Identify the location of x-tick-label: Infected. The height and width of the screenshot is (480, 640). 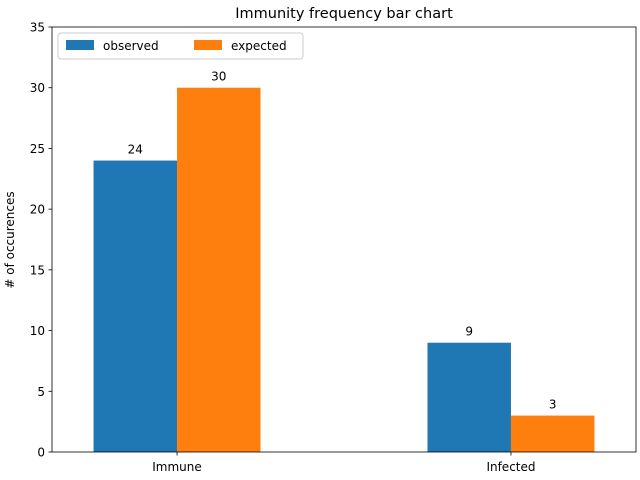
(510, 467).